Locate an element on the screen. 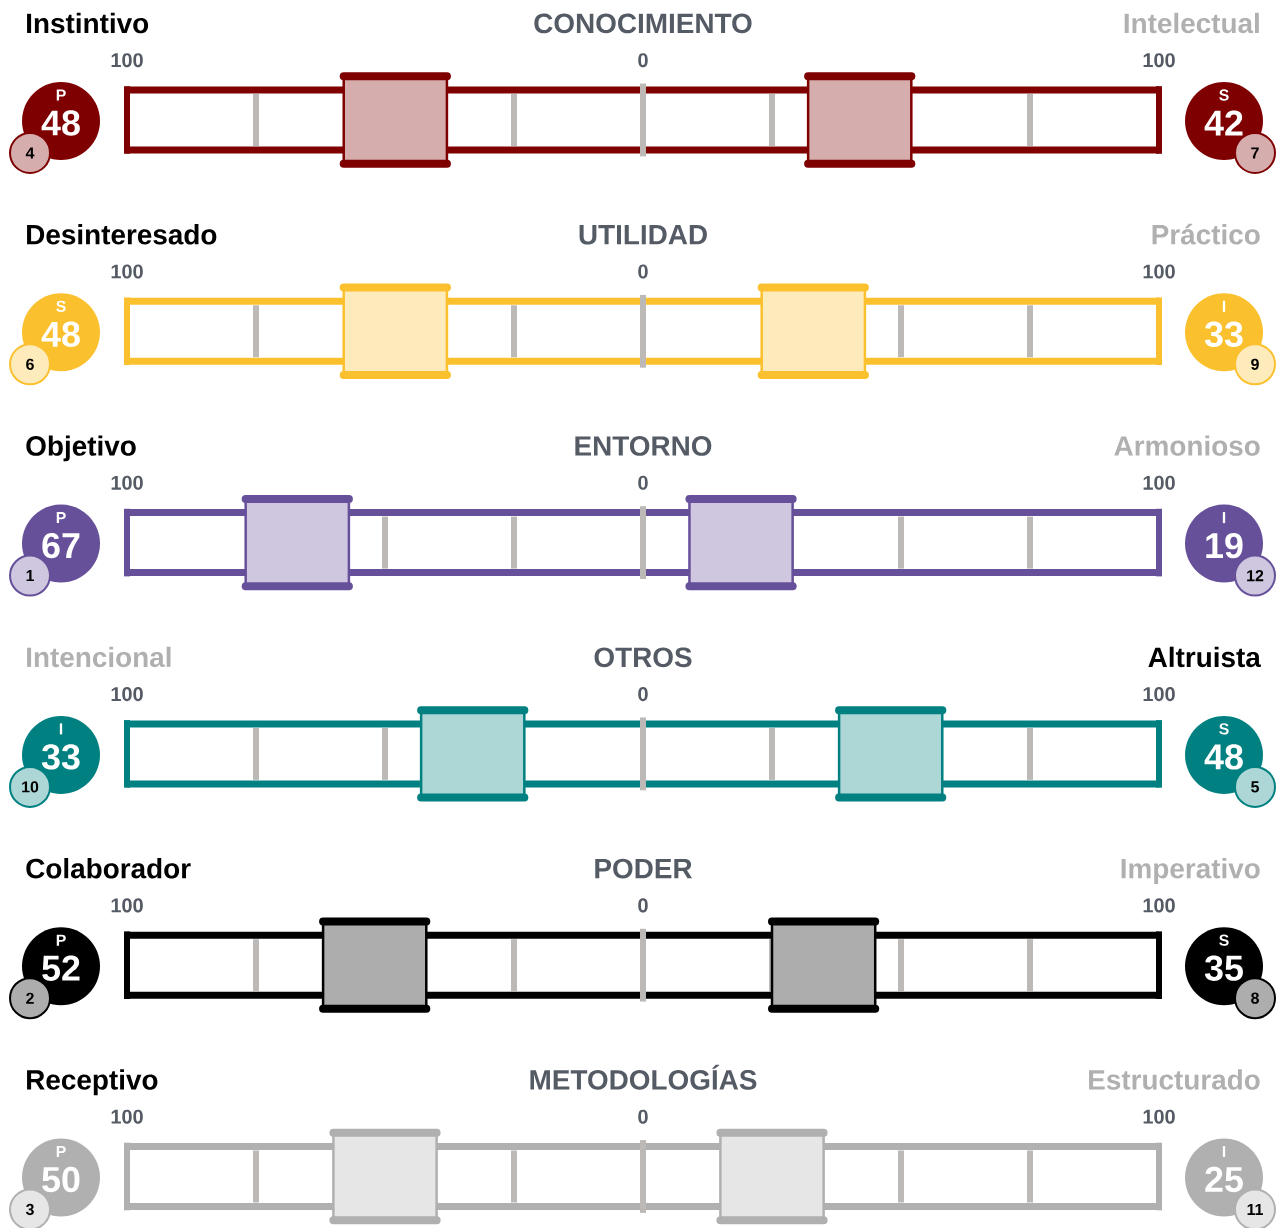 The width and height of the screenshot is (1282, 1228). text: 1 is located at coordinates (30, 576).